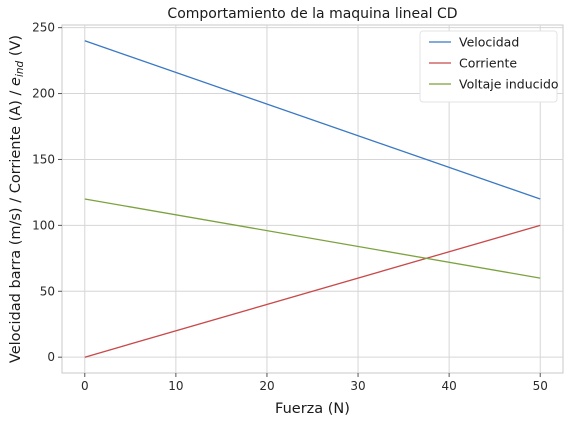 Image resolution: width=577 pixels, height=431 pixels. What do you see at coordinates (20, 68) in the screenshot?
I see `y-axis-title-subscript: ind` at bounding box center [20, 68].